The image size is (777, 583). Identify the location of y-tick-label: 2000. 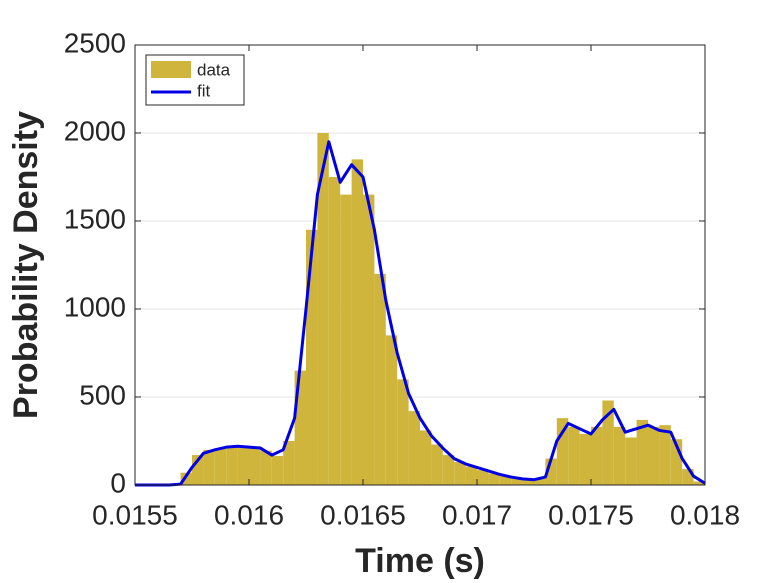
(95, 130).